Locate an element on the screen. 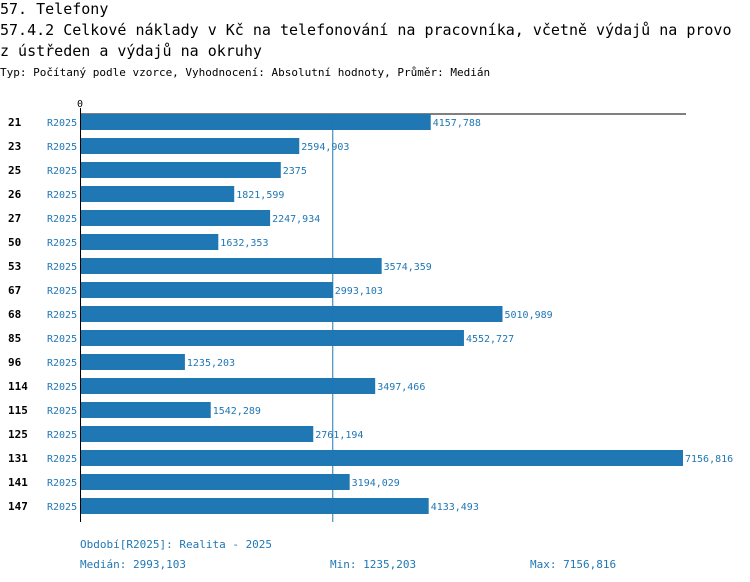 This screenshot has width=750, height=582. category-label: 131 is located at coordinates (18, 458).